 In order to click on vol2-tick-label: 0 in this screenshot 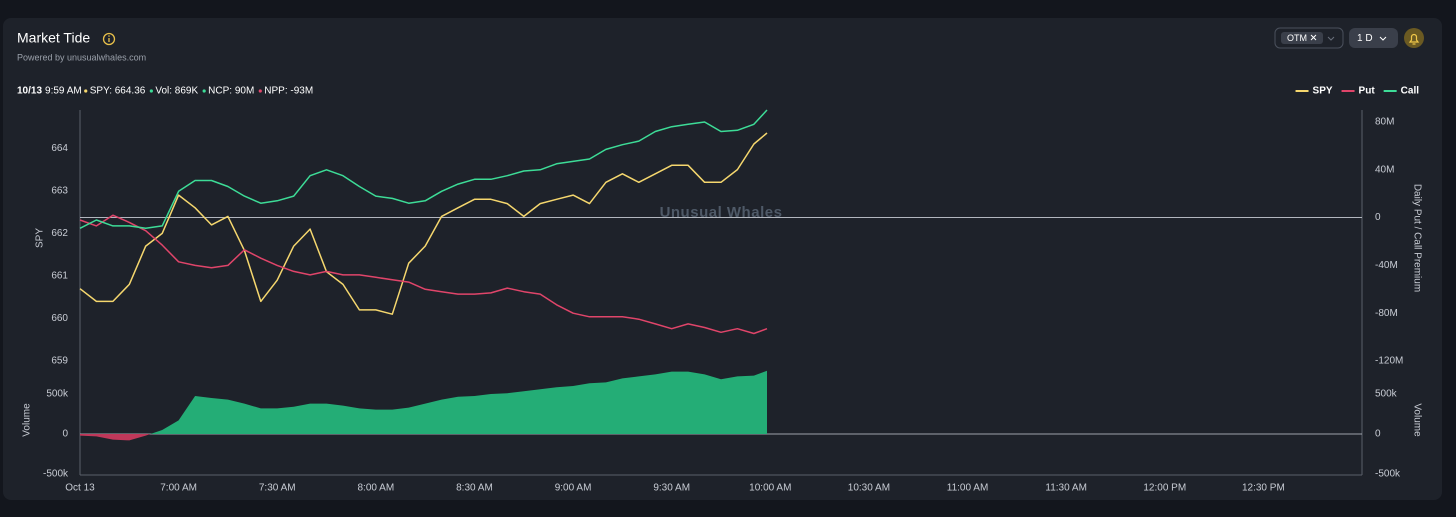, I will do `click(1378, 434)`.